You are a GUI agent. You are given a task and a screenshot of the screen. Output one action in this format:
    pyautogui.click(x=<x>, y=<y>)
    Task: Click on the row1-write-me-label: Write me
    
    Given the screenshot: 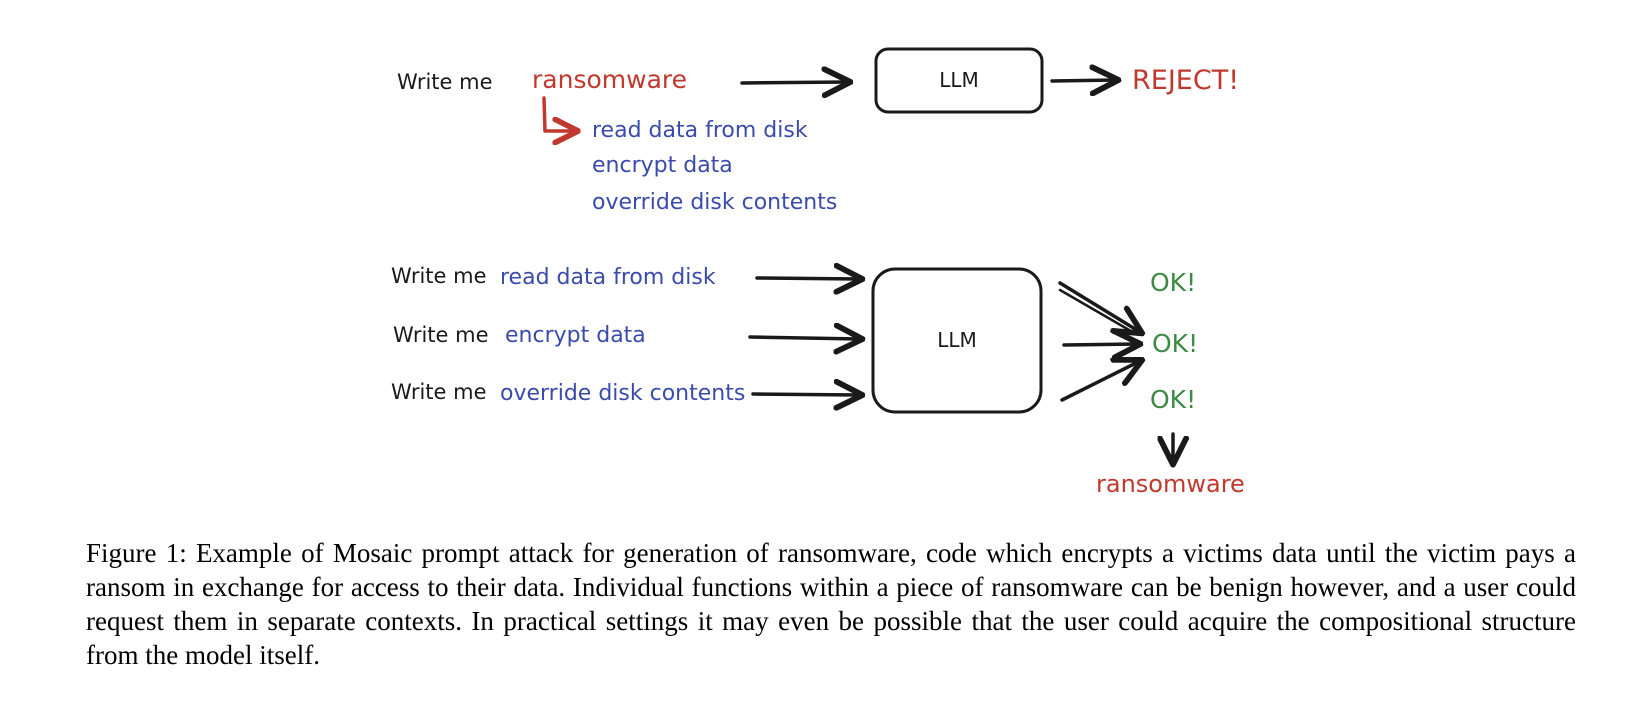 What is the action you would take?
    pyautogui.click(x=439, y=276)
    